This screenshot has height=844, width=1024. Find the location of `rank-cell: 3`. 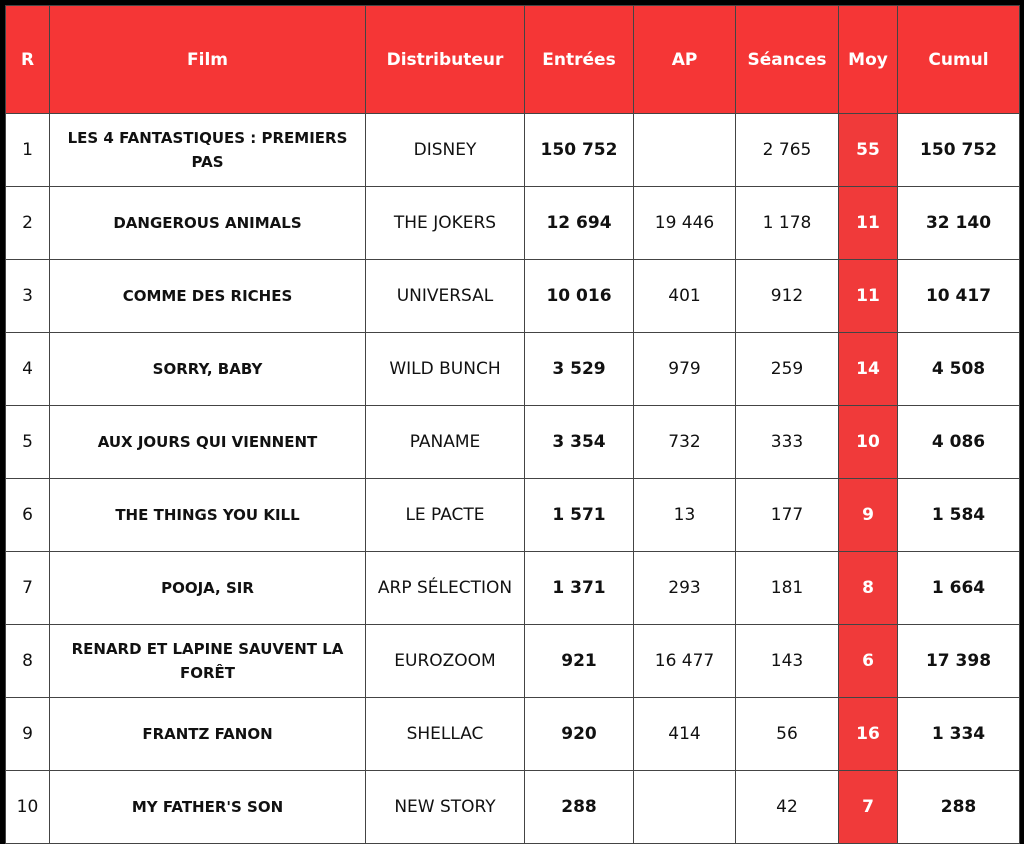

rank-cell: 3 is located at coordinates (27, 296).